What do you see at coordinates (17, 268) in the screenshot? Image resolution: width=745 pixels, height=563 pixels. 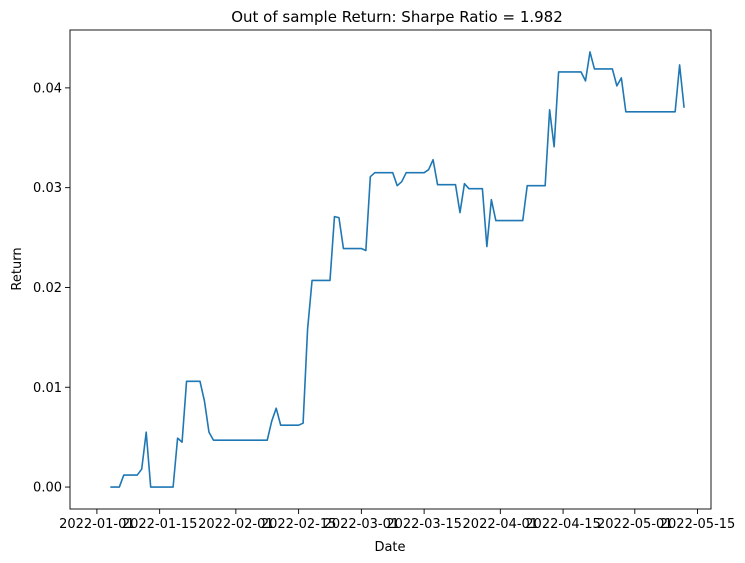 I see `y-axis-label: Return` at bounding box center [17, 268].